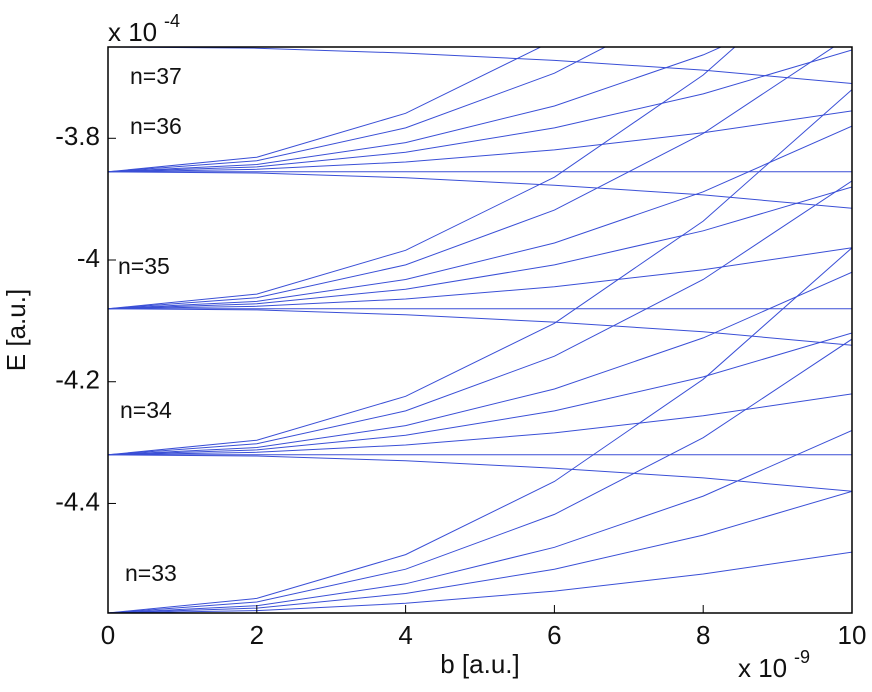 The image size is (872, 692). What do you see at coordinates (172, 21) in the screenshot?
I see `y-multiplier-exp: -4` at bounding box center [172, 21].